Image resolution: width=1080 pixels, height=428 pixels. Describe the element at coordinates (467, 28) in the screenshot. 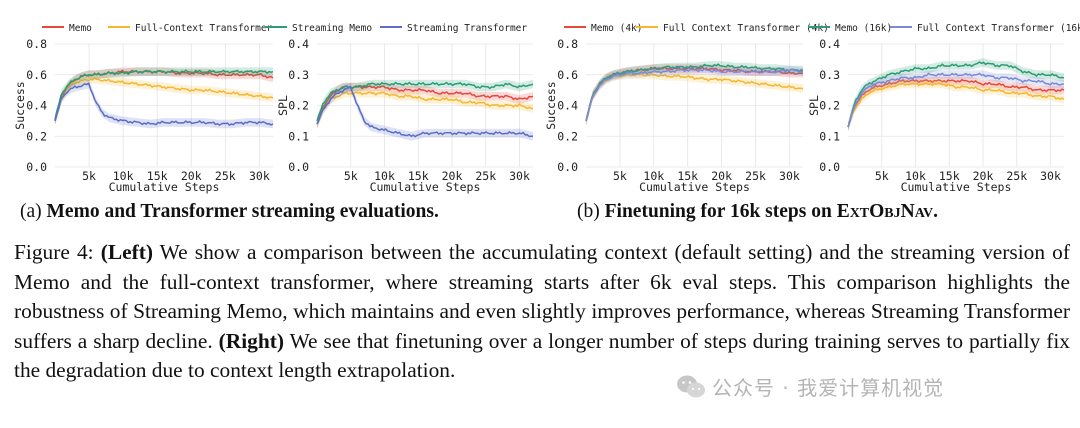

I see `legend-label: Streaming Transformer` at that location.